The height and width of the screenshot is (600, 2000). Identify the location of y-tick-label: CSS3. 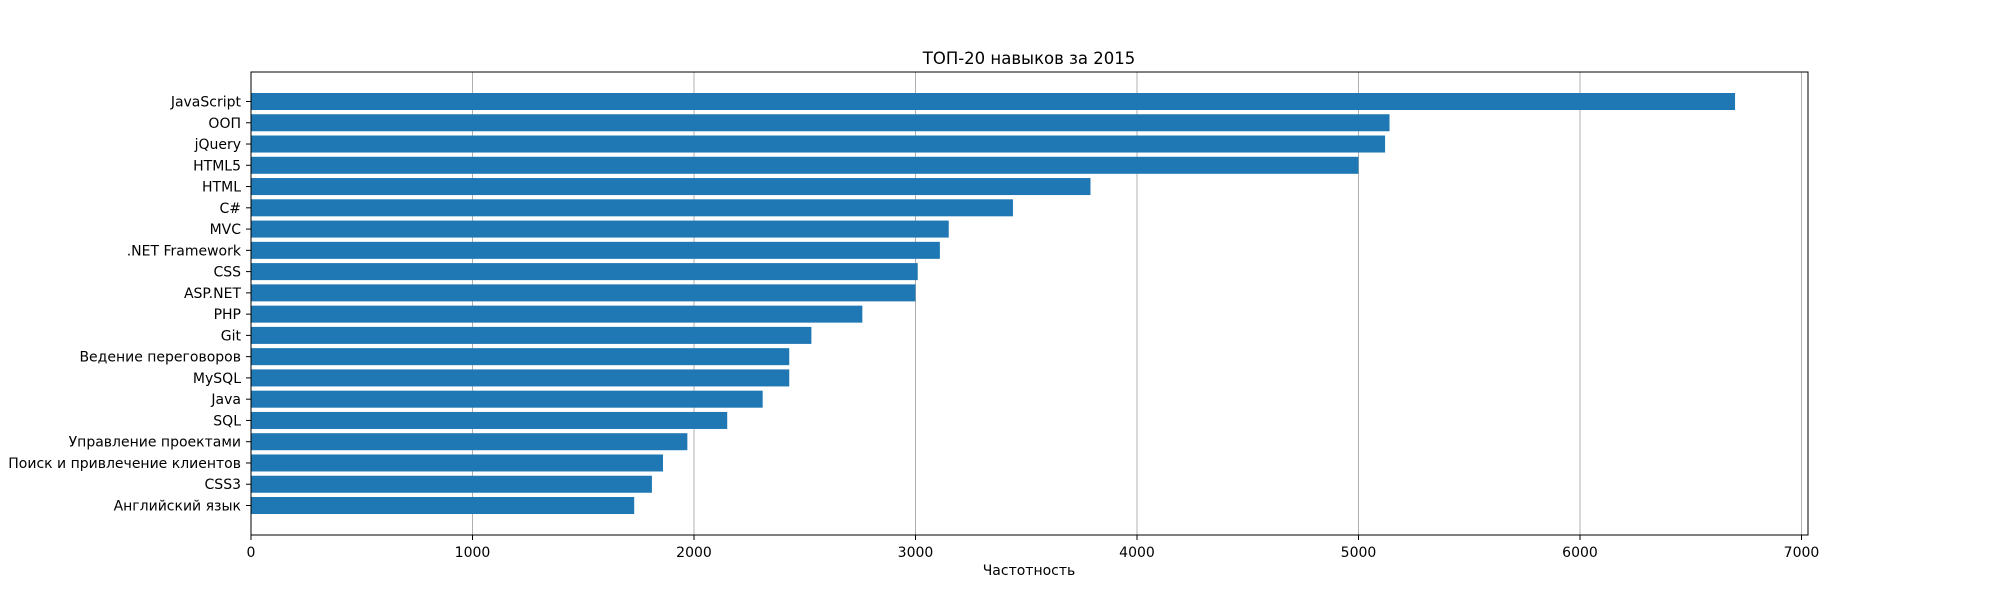
(223, 485).